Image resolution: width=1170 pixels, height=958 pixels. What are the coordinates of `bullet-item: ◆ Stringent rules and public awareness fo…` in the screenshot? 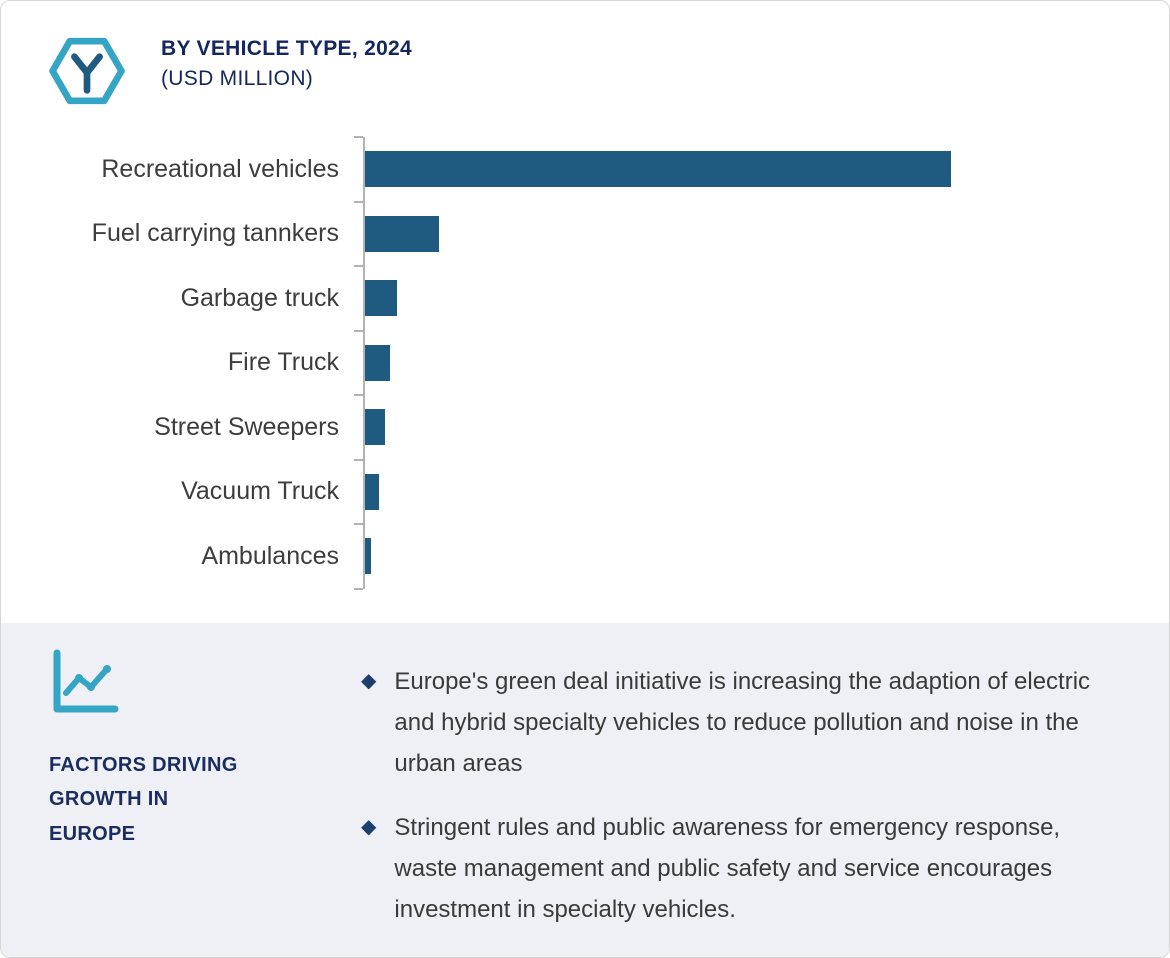 It's located at (745, 868).